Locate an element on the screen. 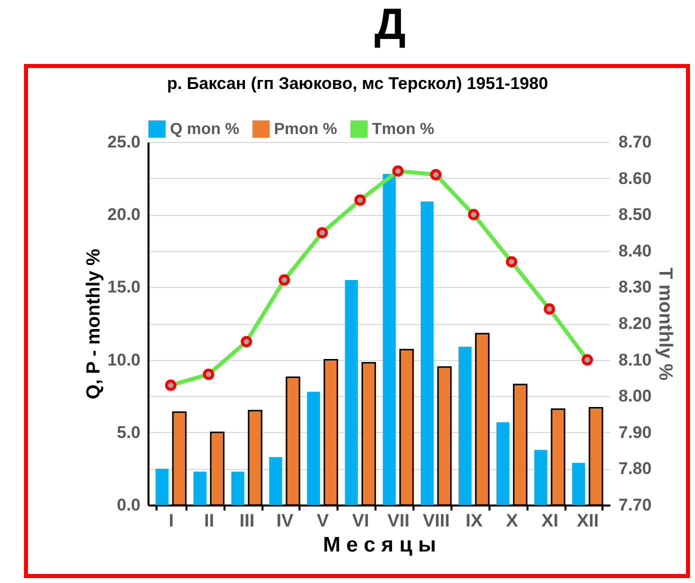  x-tick-label: IX is located at coordinates (474, 520).